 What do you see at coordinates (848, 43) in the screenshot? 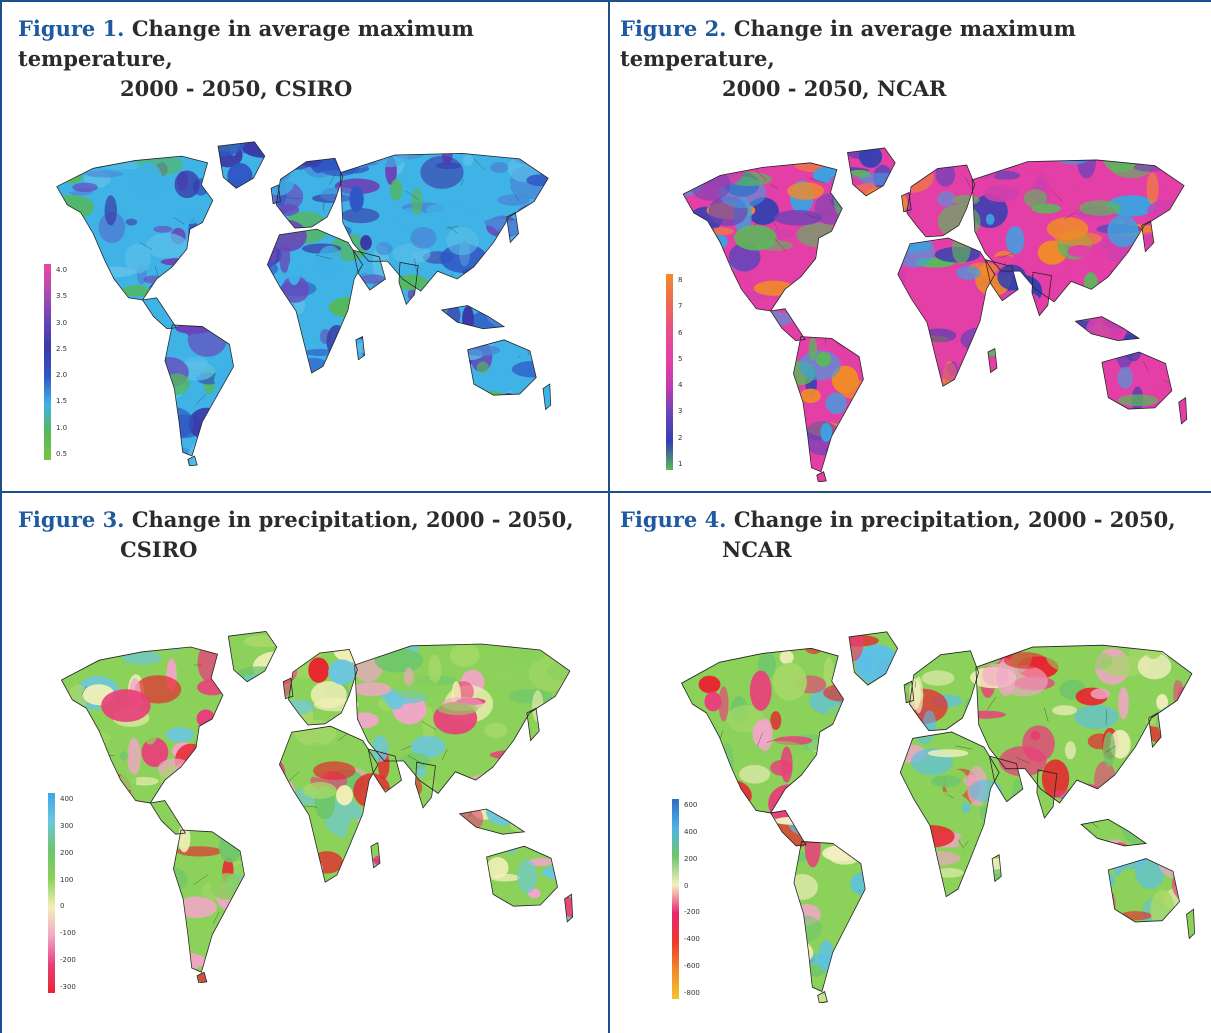
I see `figure-2-title-line1: Change in average maximum temperature,` at bounding box center [848, 43].